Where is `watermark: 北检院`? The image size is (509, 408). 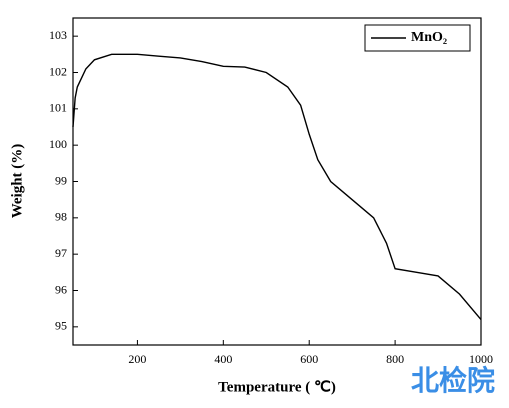
watermark: 北检院 is located at coordinates (453, 380).